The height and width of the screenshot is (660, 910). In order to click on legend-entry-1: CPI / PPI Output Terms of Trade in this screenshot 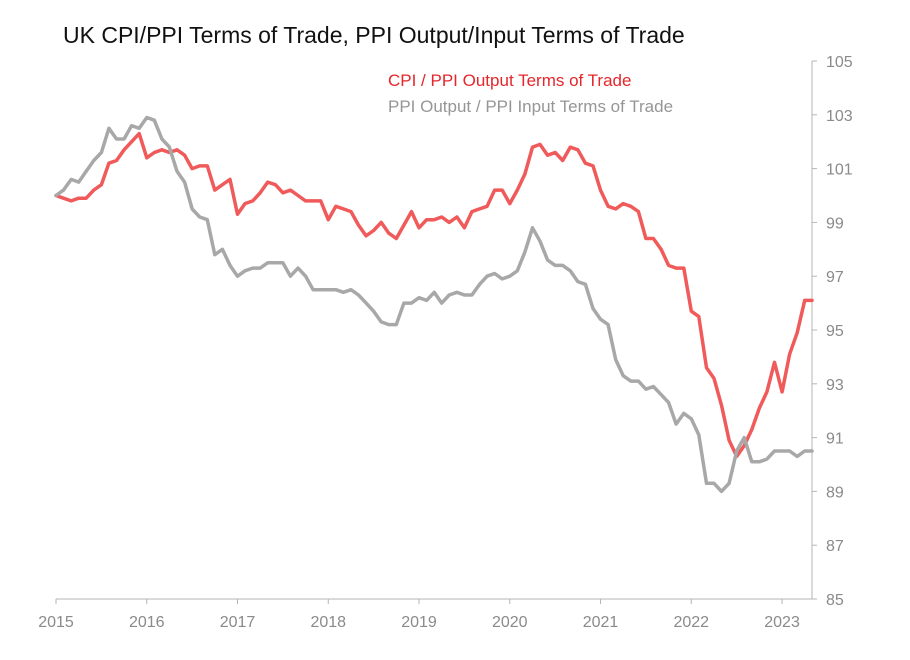, I will do `click(509, 80)`.